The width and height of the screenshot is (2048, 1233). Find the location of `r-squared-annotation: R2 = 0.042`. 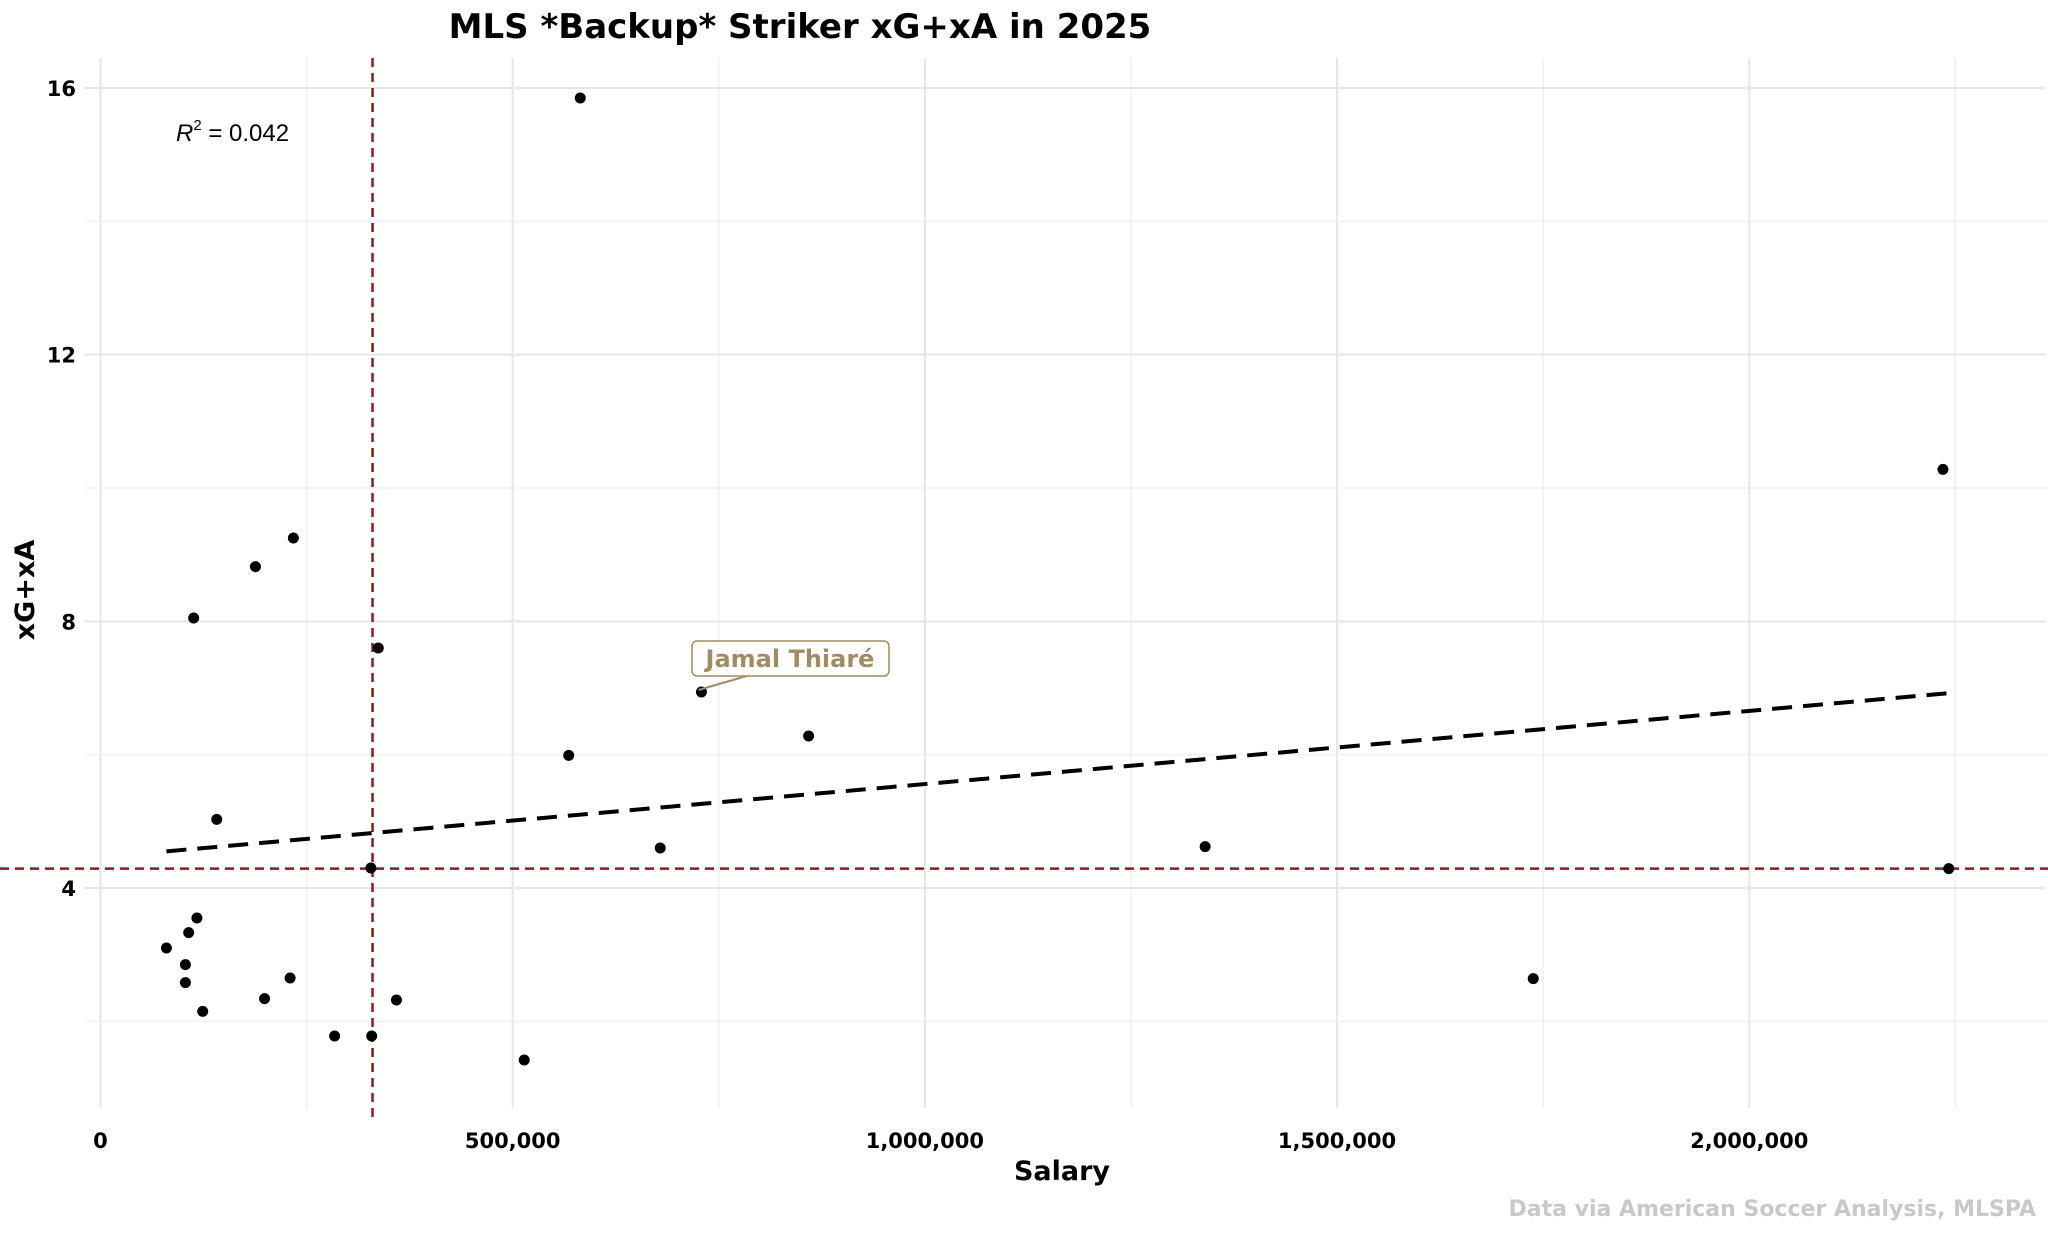

r-squared-annotation: R2 = 0.042 is located at coordinates (232, 132).